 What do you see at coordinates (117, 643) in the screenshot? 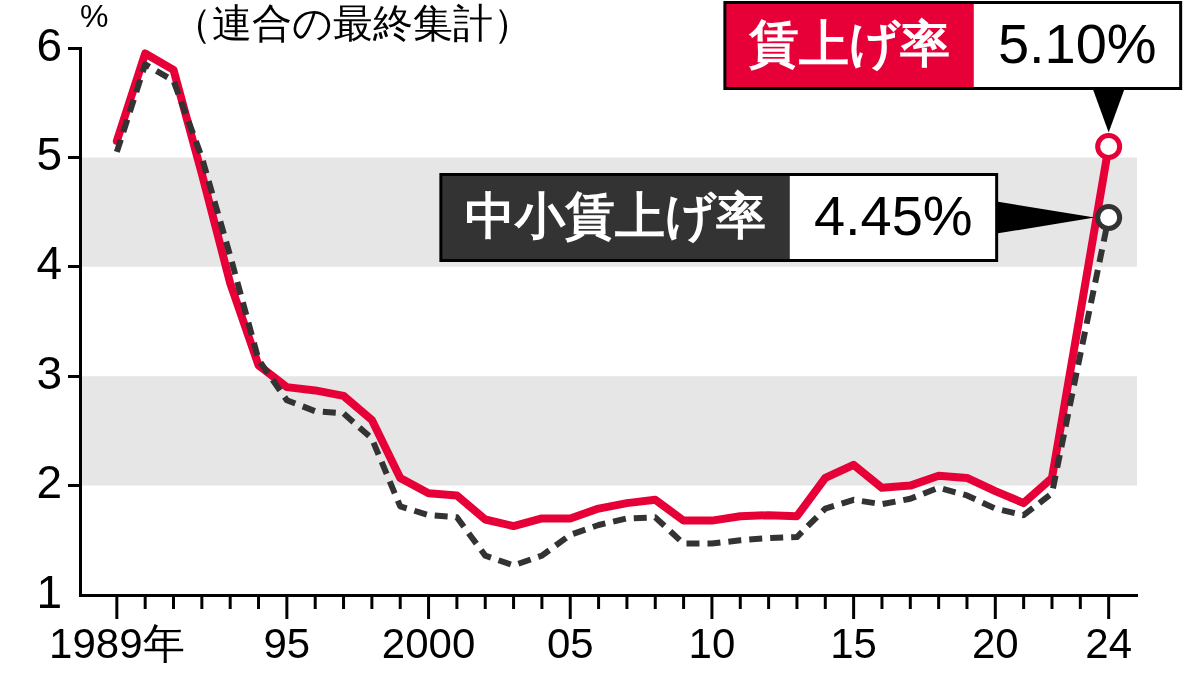
I see `x-tick-label: 1989年` at bounding box center [117, 643].